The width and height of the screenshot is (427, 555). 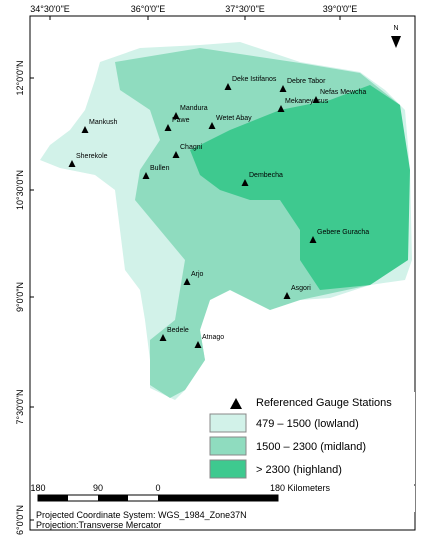 I want to click on north-arrow: N, so click(x=396, y=36).